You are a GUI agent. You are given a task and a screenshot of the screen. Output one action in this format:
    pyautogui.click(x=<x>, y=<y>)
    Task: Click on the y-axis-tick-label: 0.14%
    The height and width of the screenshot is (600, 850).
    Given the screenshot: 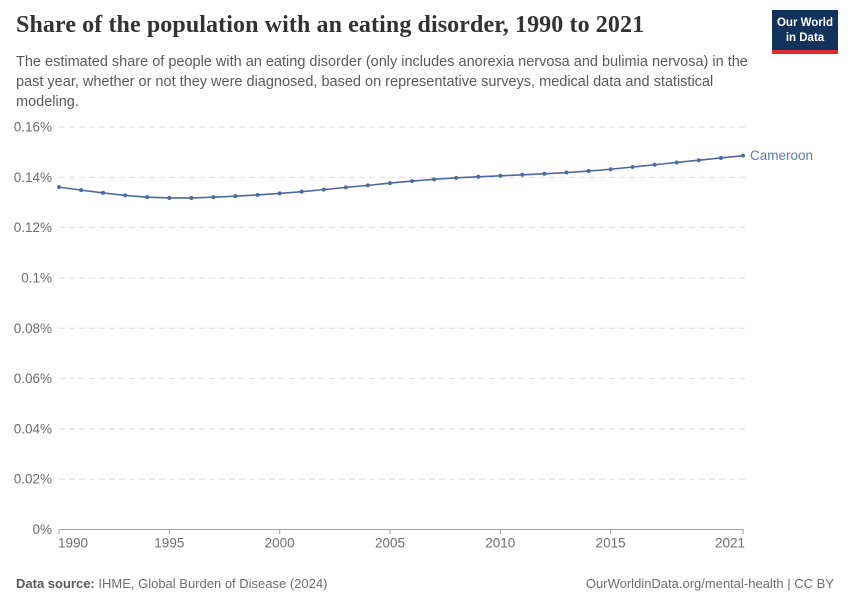 What is the action you would take?
    pyautogui.click(x=33, y=177)
    